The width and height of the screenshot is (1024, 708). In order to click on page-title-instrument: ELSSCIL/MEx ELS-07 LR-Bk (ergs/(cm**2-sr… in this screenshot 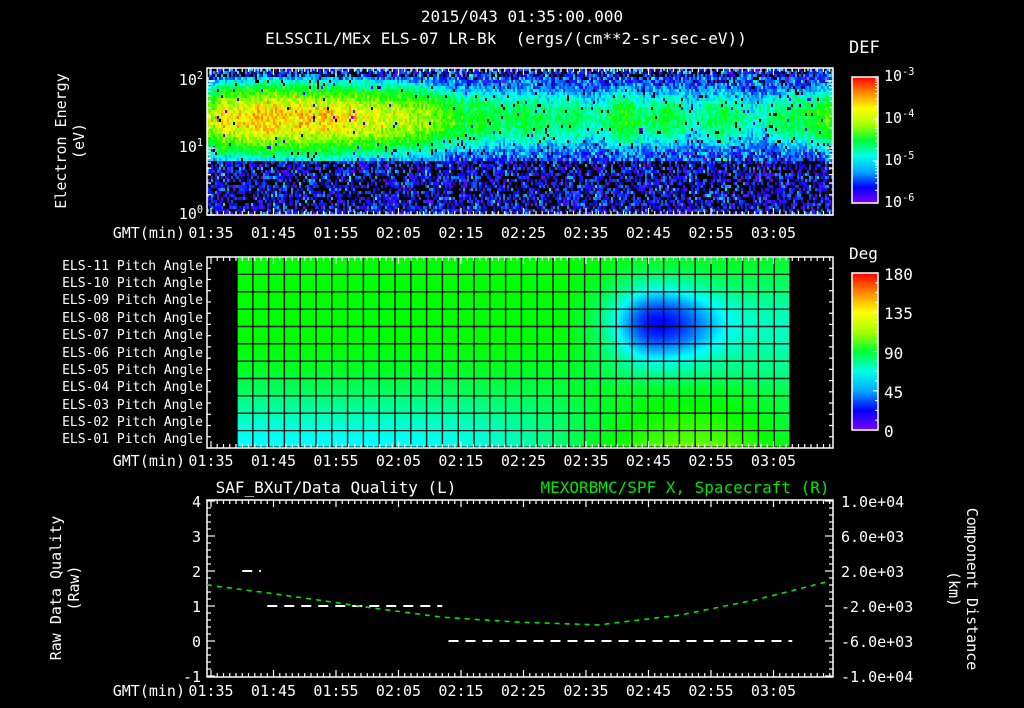, I will do `click(506, 38)`.